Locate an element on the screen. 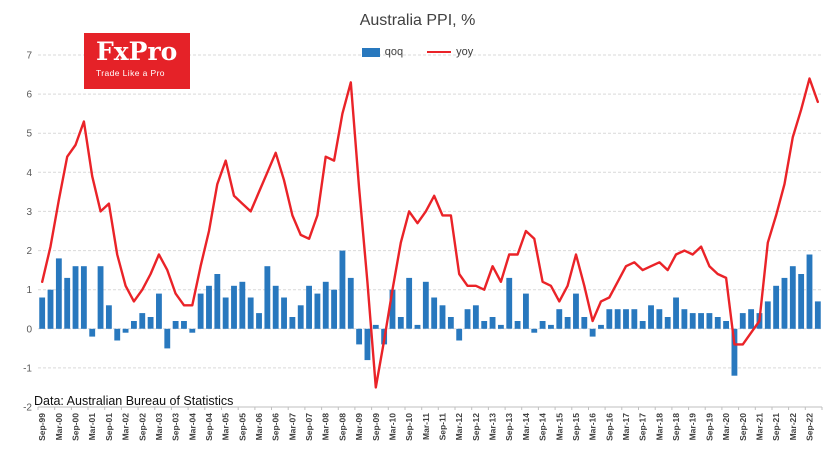  x-axis-label: Mar-01 is located at coordinates (92, 427).